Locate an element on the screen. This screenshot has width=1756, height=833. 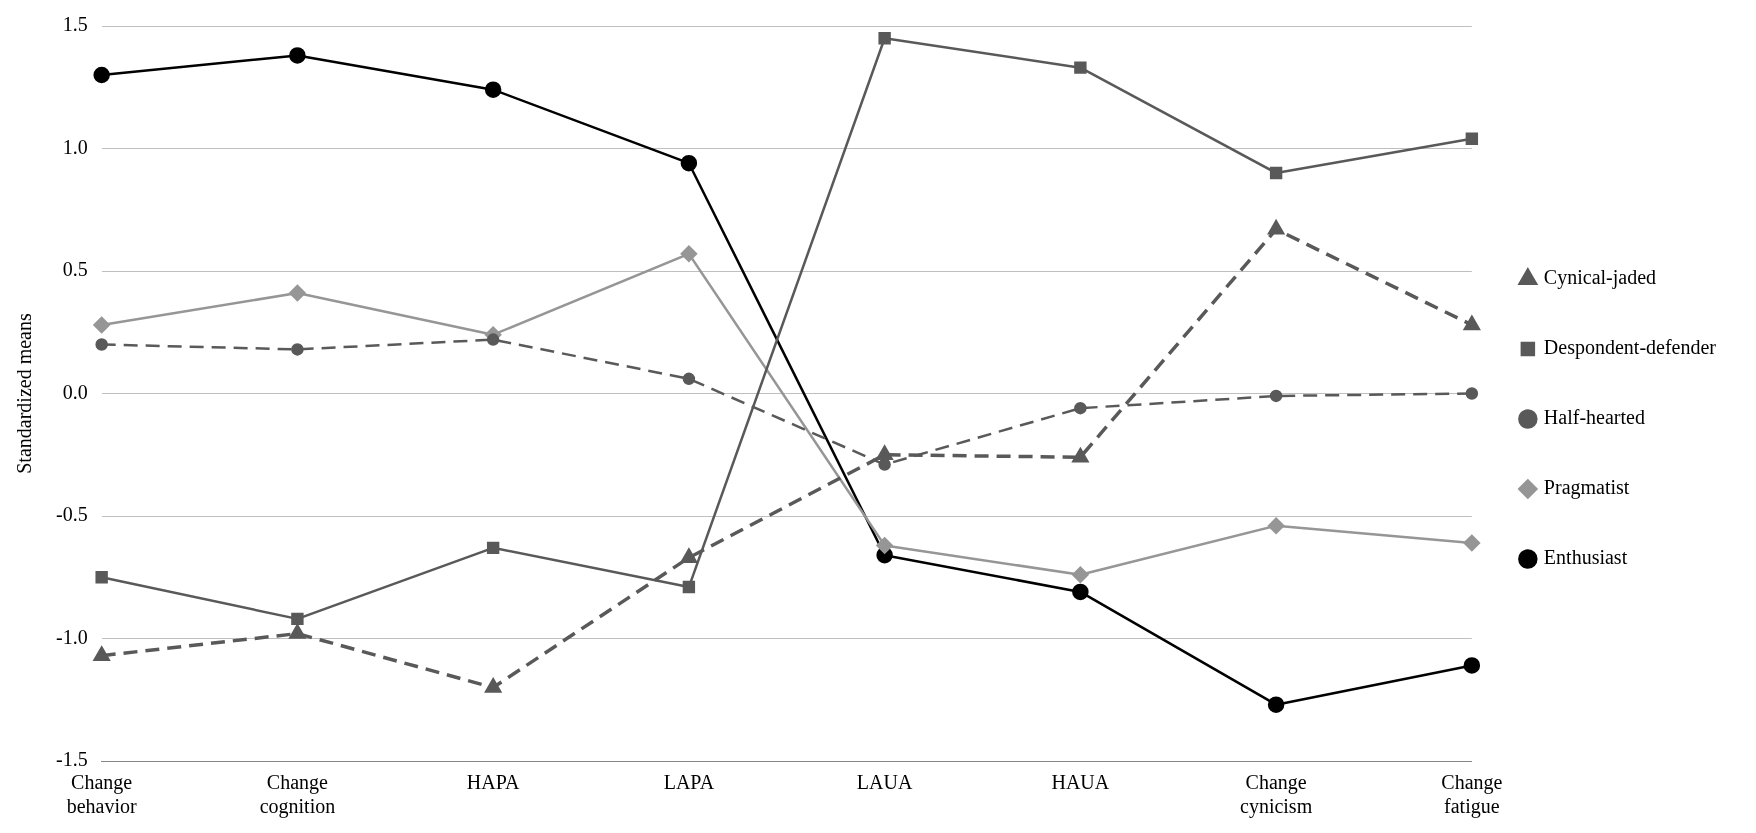
x-tick-label: Change cynicism is located at coordinates (1276, 795).